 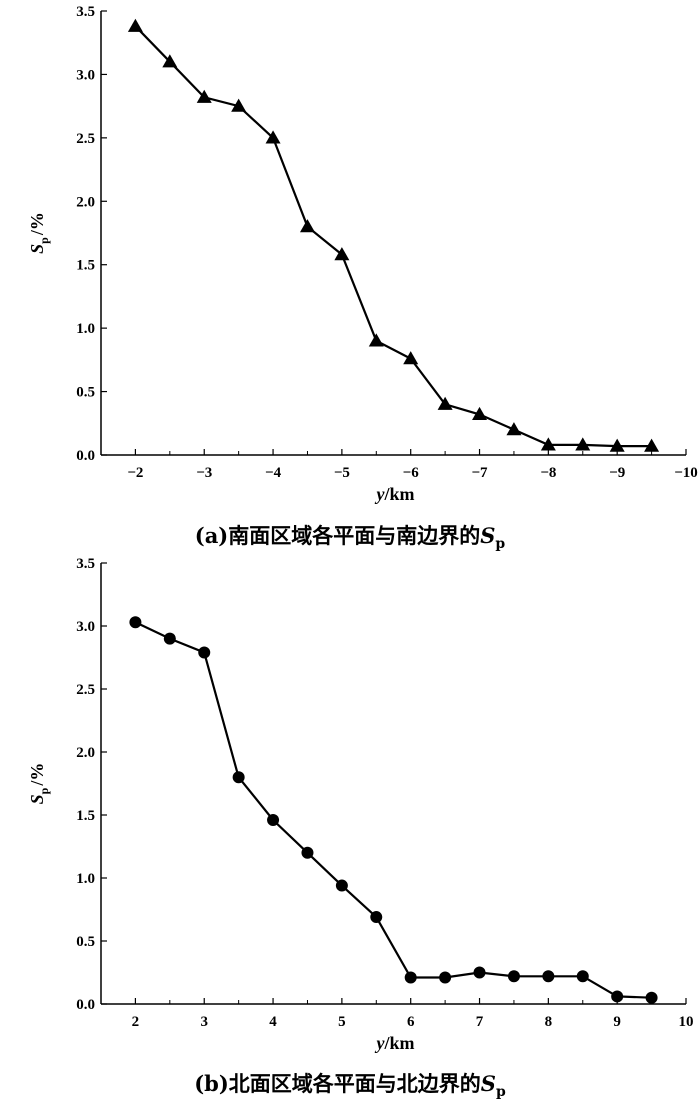 I want to click on chart-b-y-tick-label: 3.5, so click(x=85, y=564).